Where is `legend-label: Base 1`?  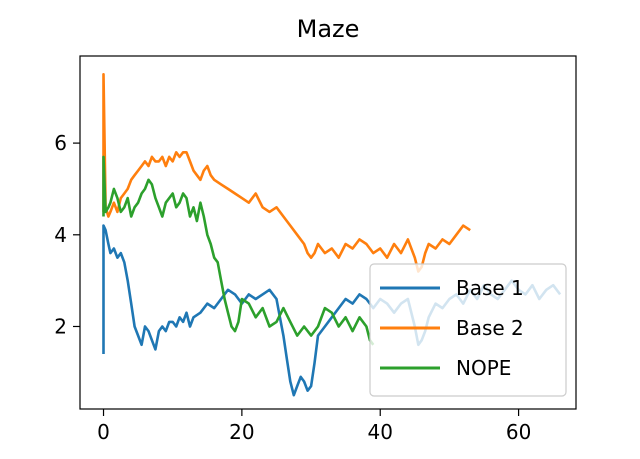 legend-label: Base 1 is located at coordinates (490, 288).